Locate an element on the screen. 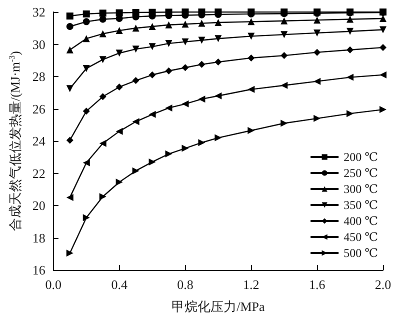  legend-label: 500 ℃ is located at coordinates (361, 253).